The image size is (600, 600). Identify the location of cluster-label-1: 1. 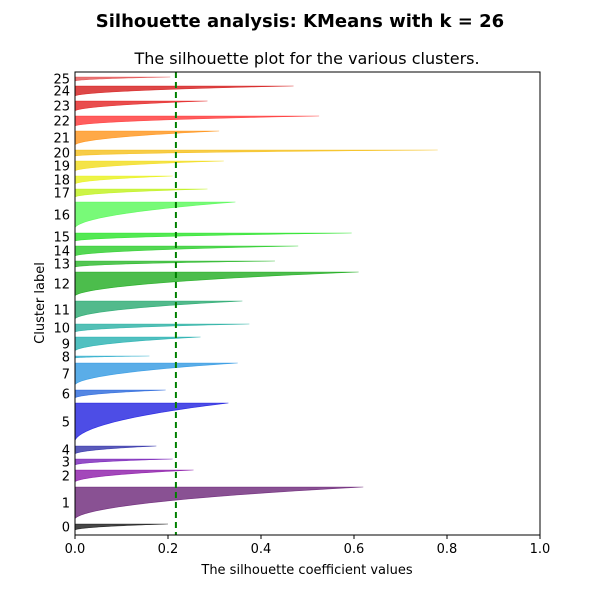
(66, 504).